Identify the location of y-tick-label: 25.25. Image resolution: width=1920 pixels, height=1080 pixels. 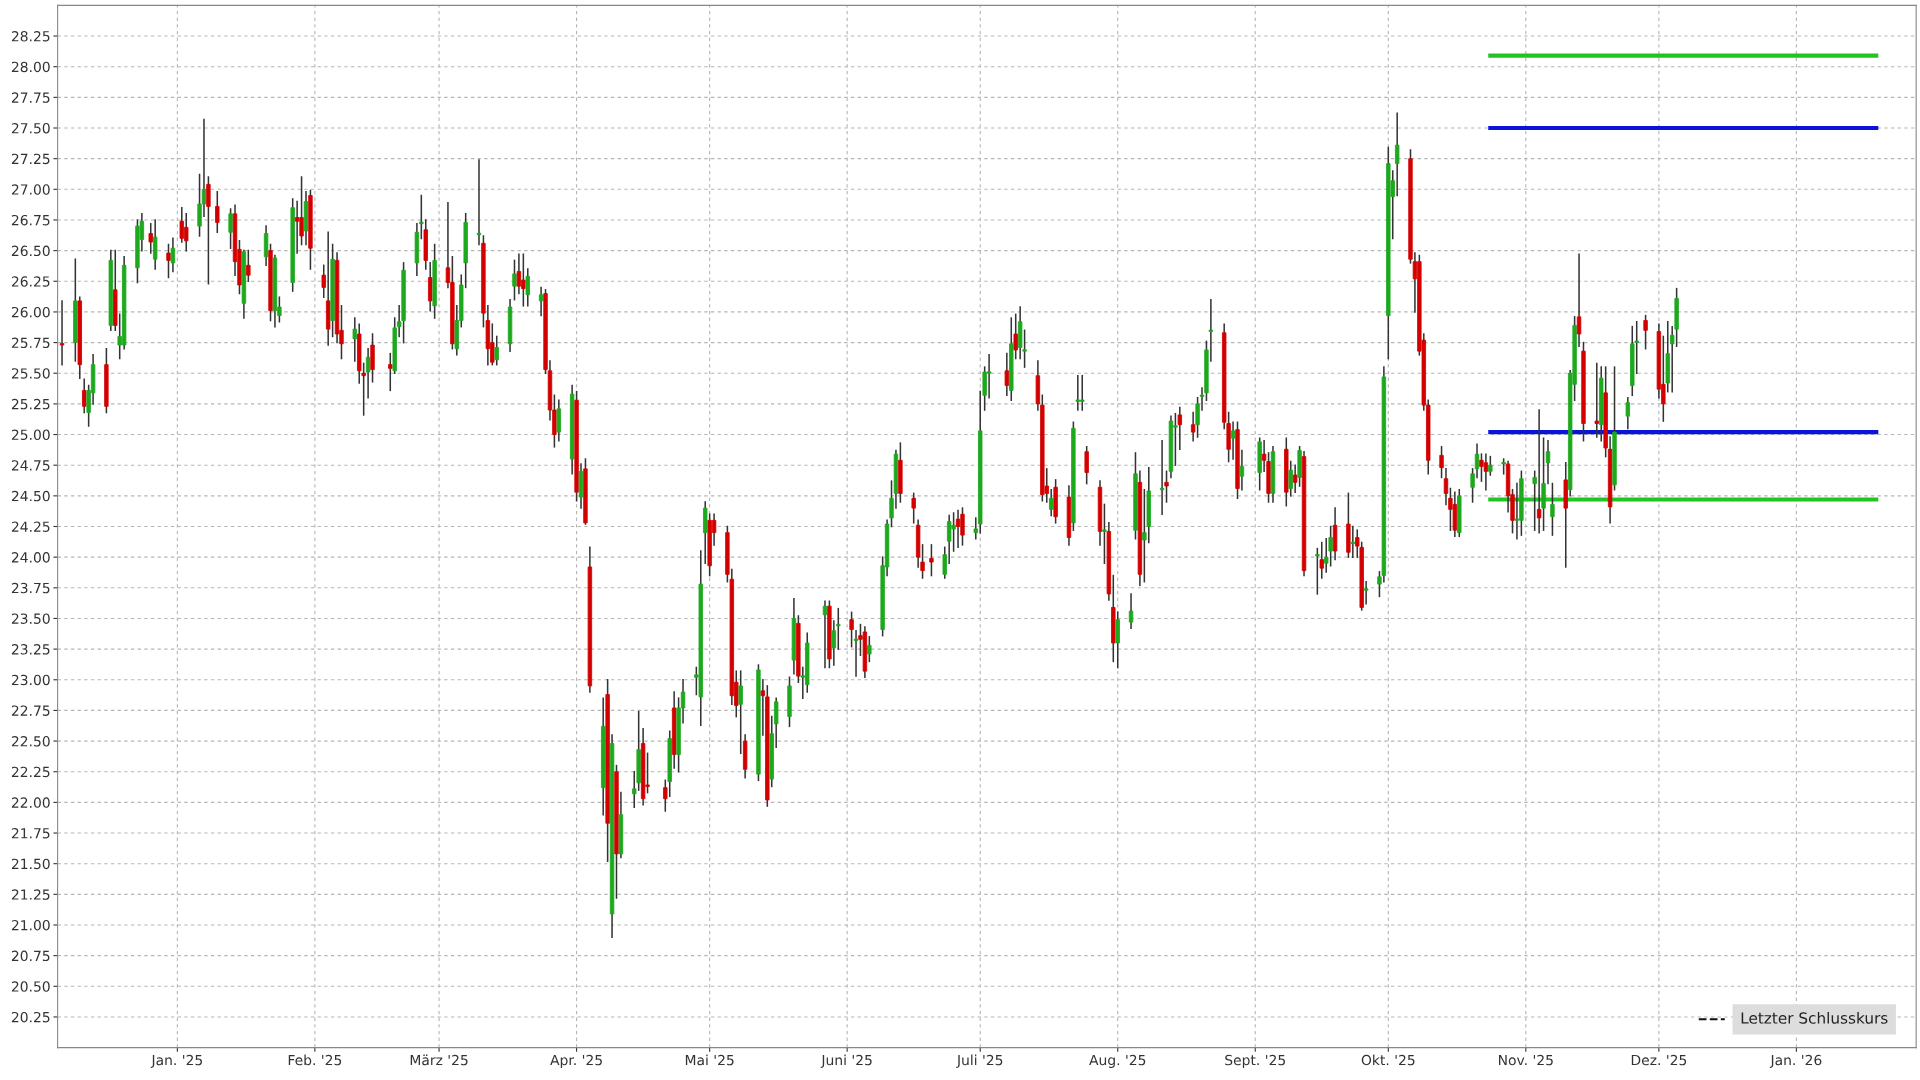
(30, 404).